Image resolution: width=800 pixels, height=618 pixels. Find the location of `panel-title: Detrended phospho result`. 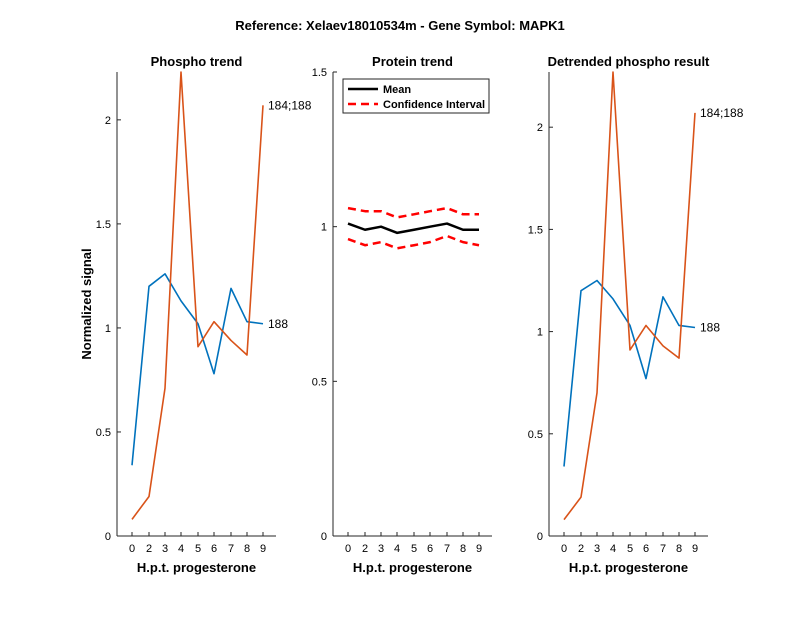

panel-title: Detrended phospho result is located at coordinates (629, 61).